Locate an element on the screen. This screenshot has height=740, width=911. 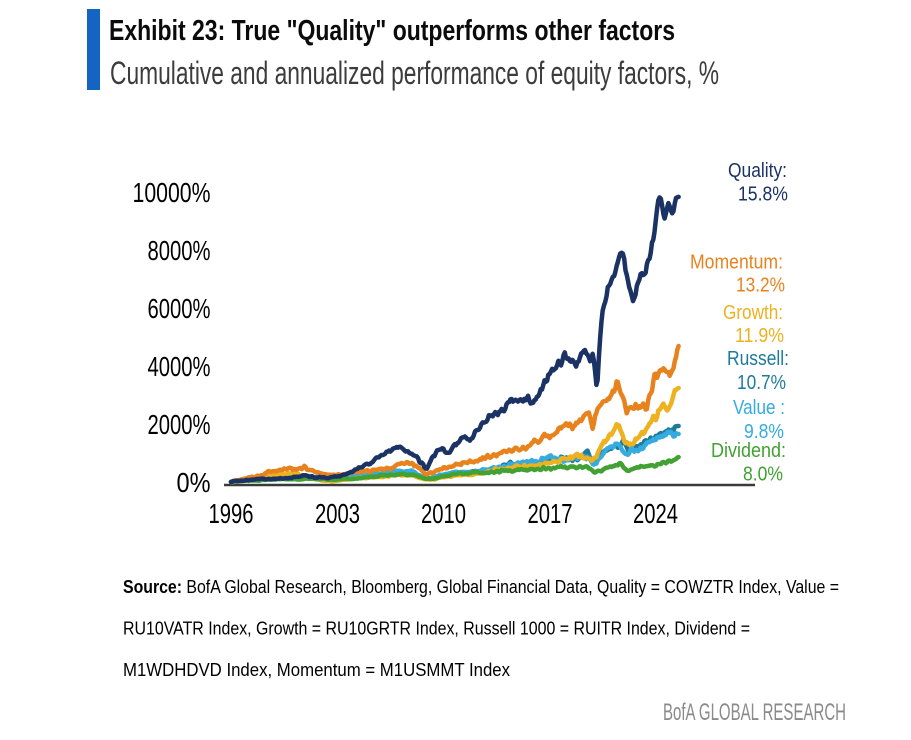
svg-text: 2024 is located at coordinates (655, 513).